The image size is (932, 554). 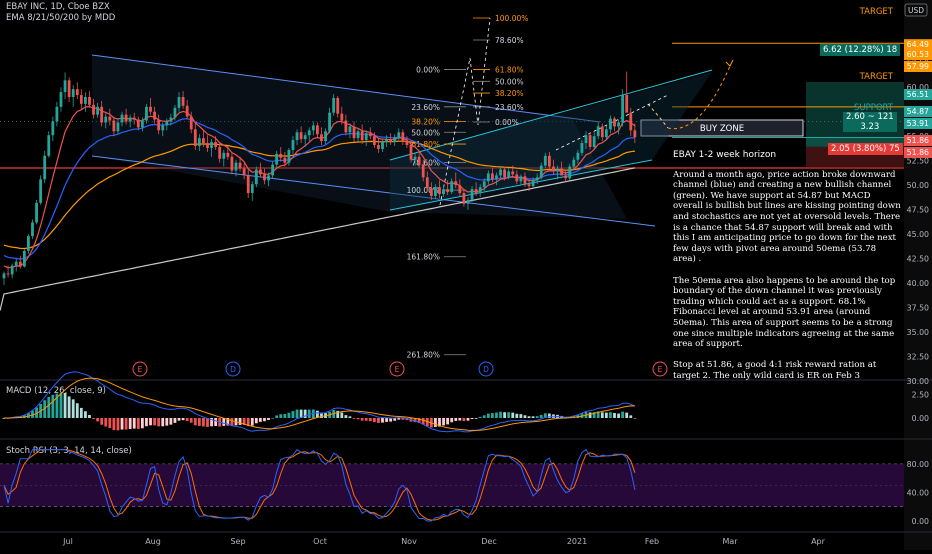 What do you see at coordinates (319, 485) in the screenshot?
I see `stoch-d-line` at bounding box center [319, 485].